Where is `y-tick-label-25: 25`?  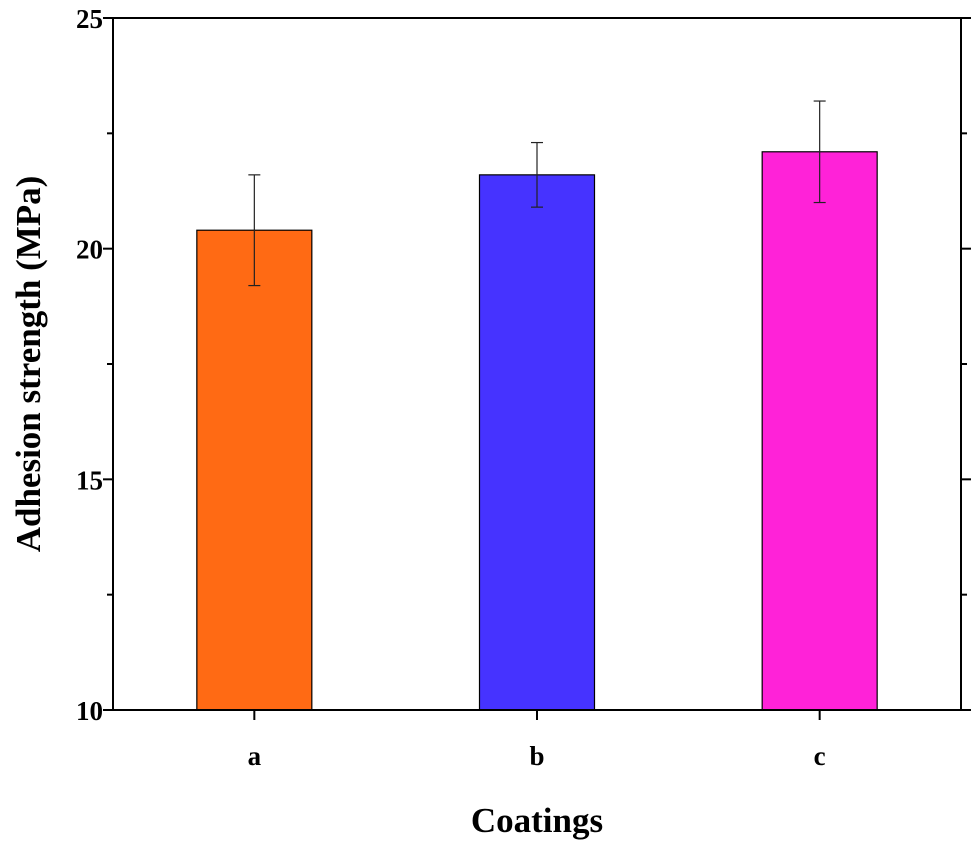
y-tick-label-25: 25 is located at coordinates (89, 19).